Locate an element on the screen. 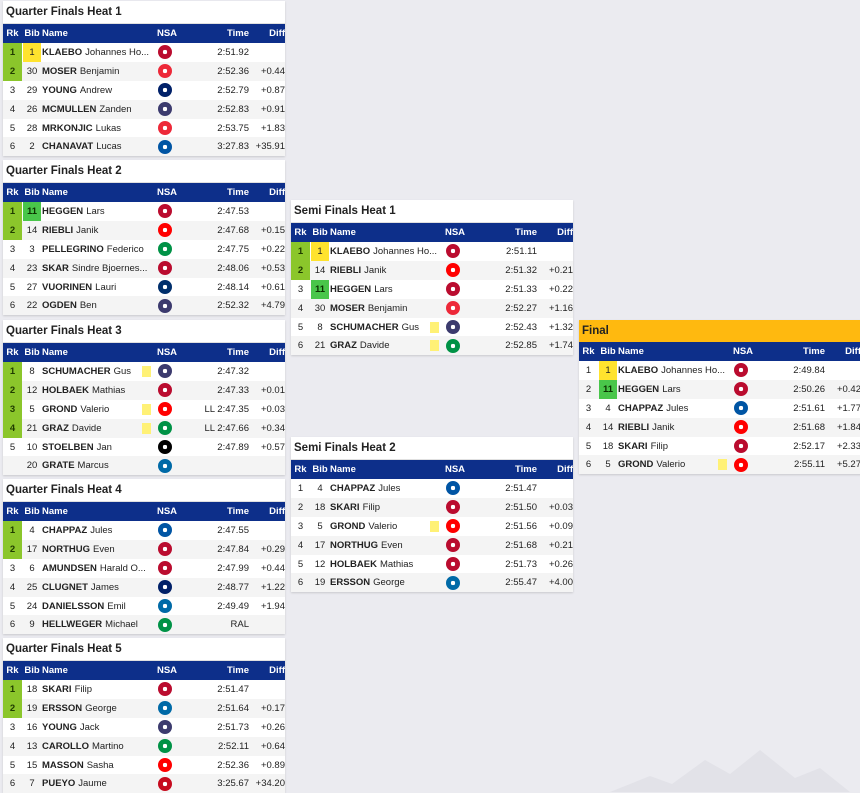  athlete-name: NORTHUG Even is located at coordinates (386, 545).